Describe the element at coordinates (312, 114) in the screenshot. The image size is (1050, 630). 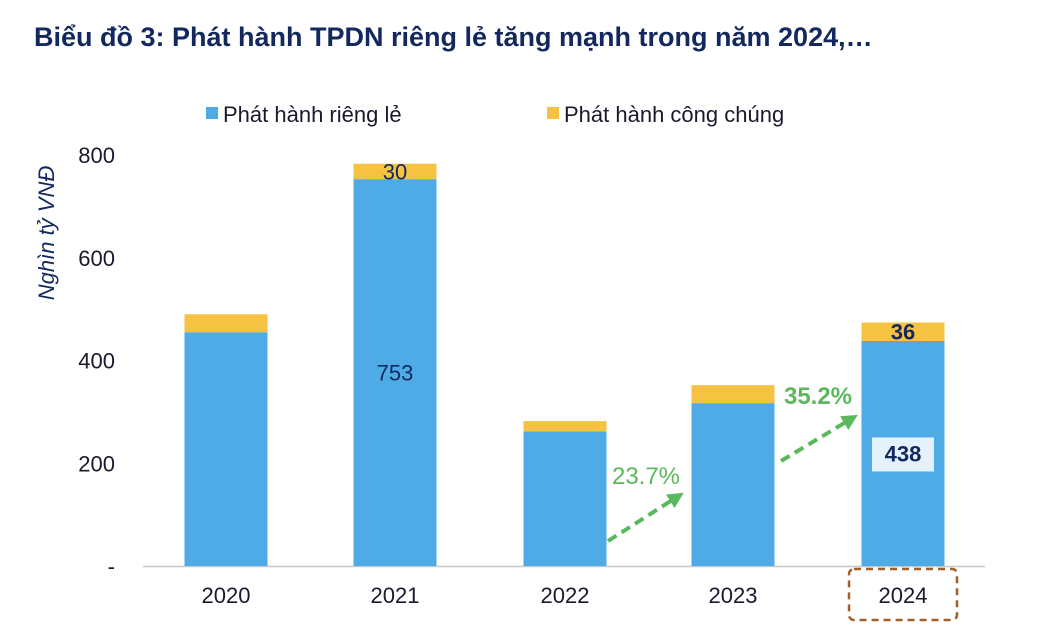
I see `legend-label: Phát hành riêng lẻ` at that location.